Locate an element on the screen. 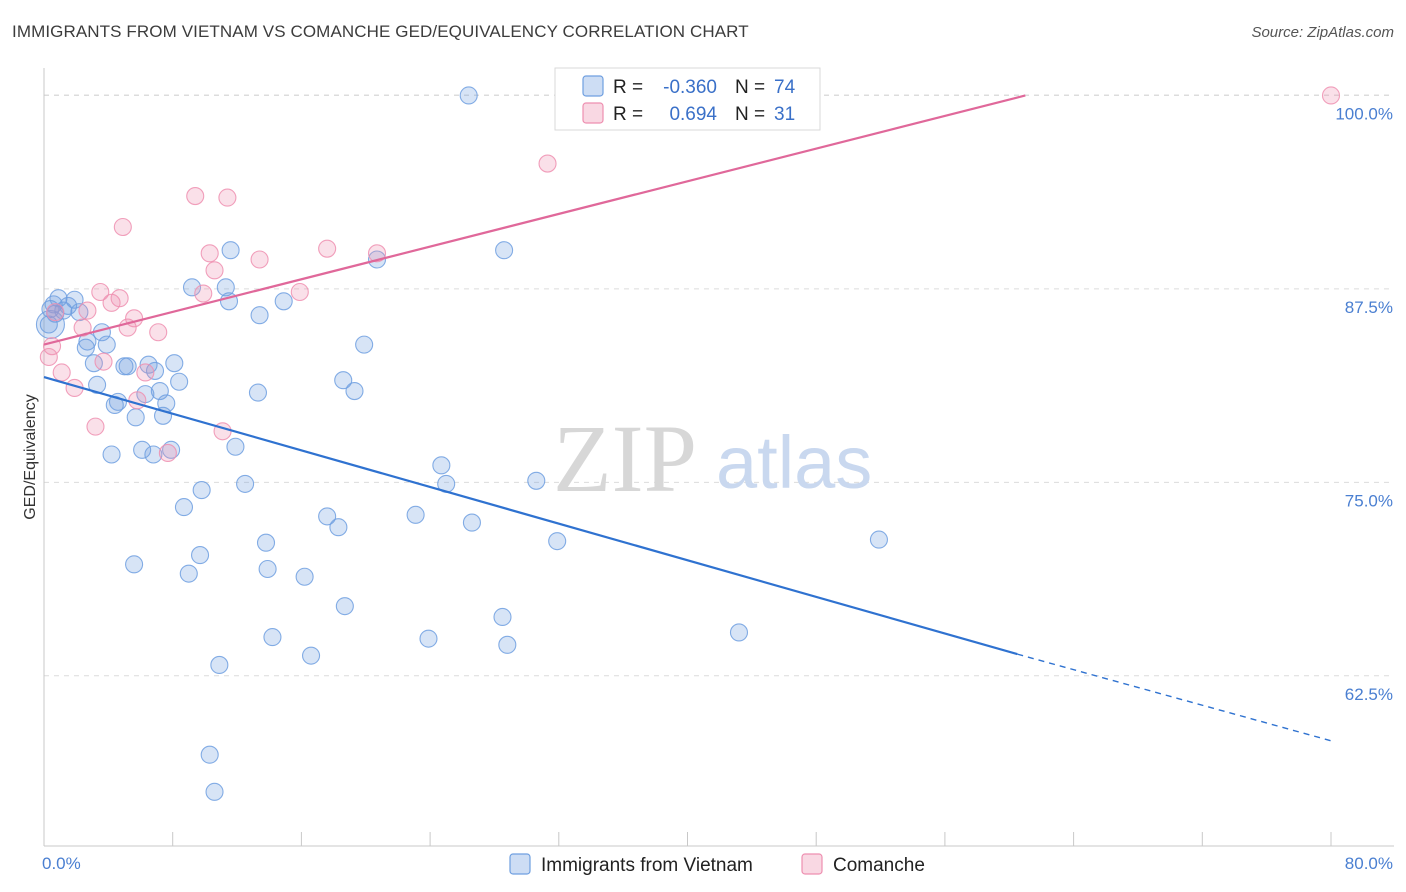 Image resolution: width=1406 pixels, height=892 pixels. y-axis-title: GED/Equivalency is located at coordinates (30, 456).